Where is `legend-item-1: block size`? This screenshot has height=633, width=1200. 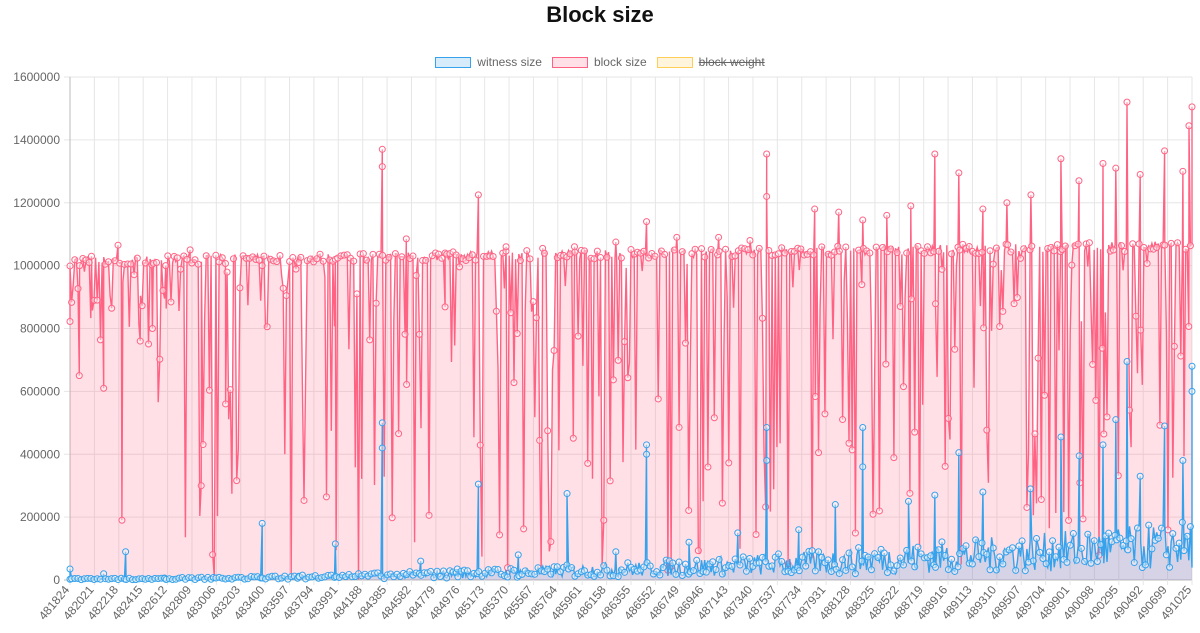 legend-item-1: block size is located at coordinates (599, 62).